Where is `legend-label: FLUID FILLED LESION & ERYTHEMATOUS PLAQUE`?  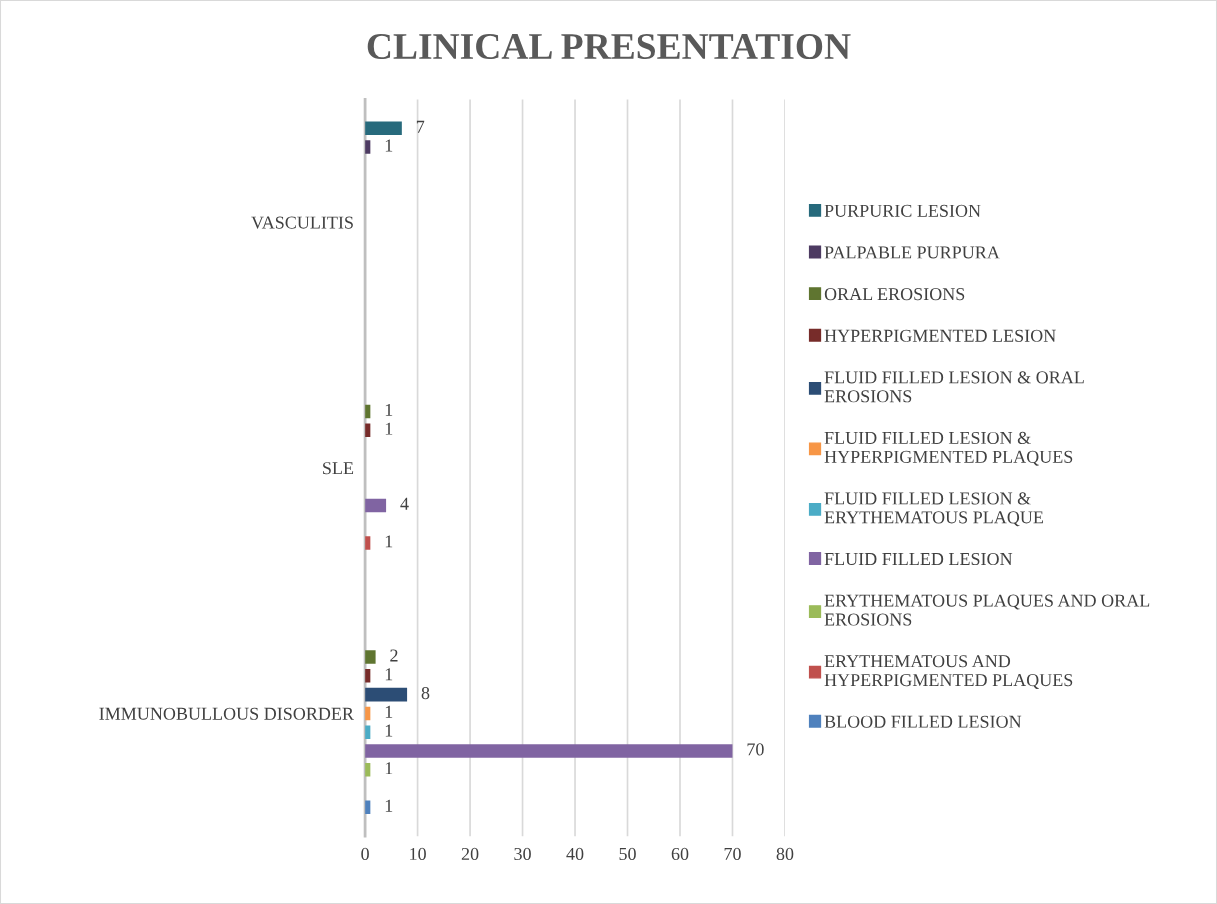 legend-label: FLUID FILLED LESION & ERYTHEMATOUS PLAQUE is located at coordinates (934, 509).